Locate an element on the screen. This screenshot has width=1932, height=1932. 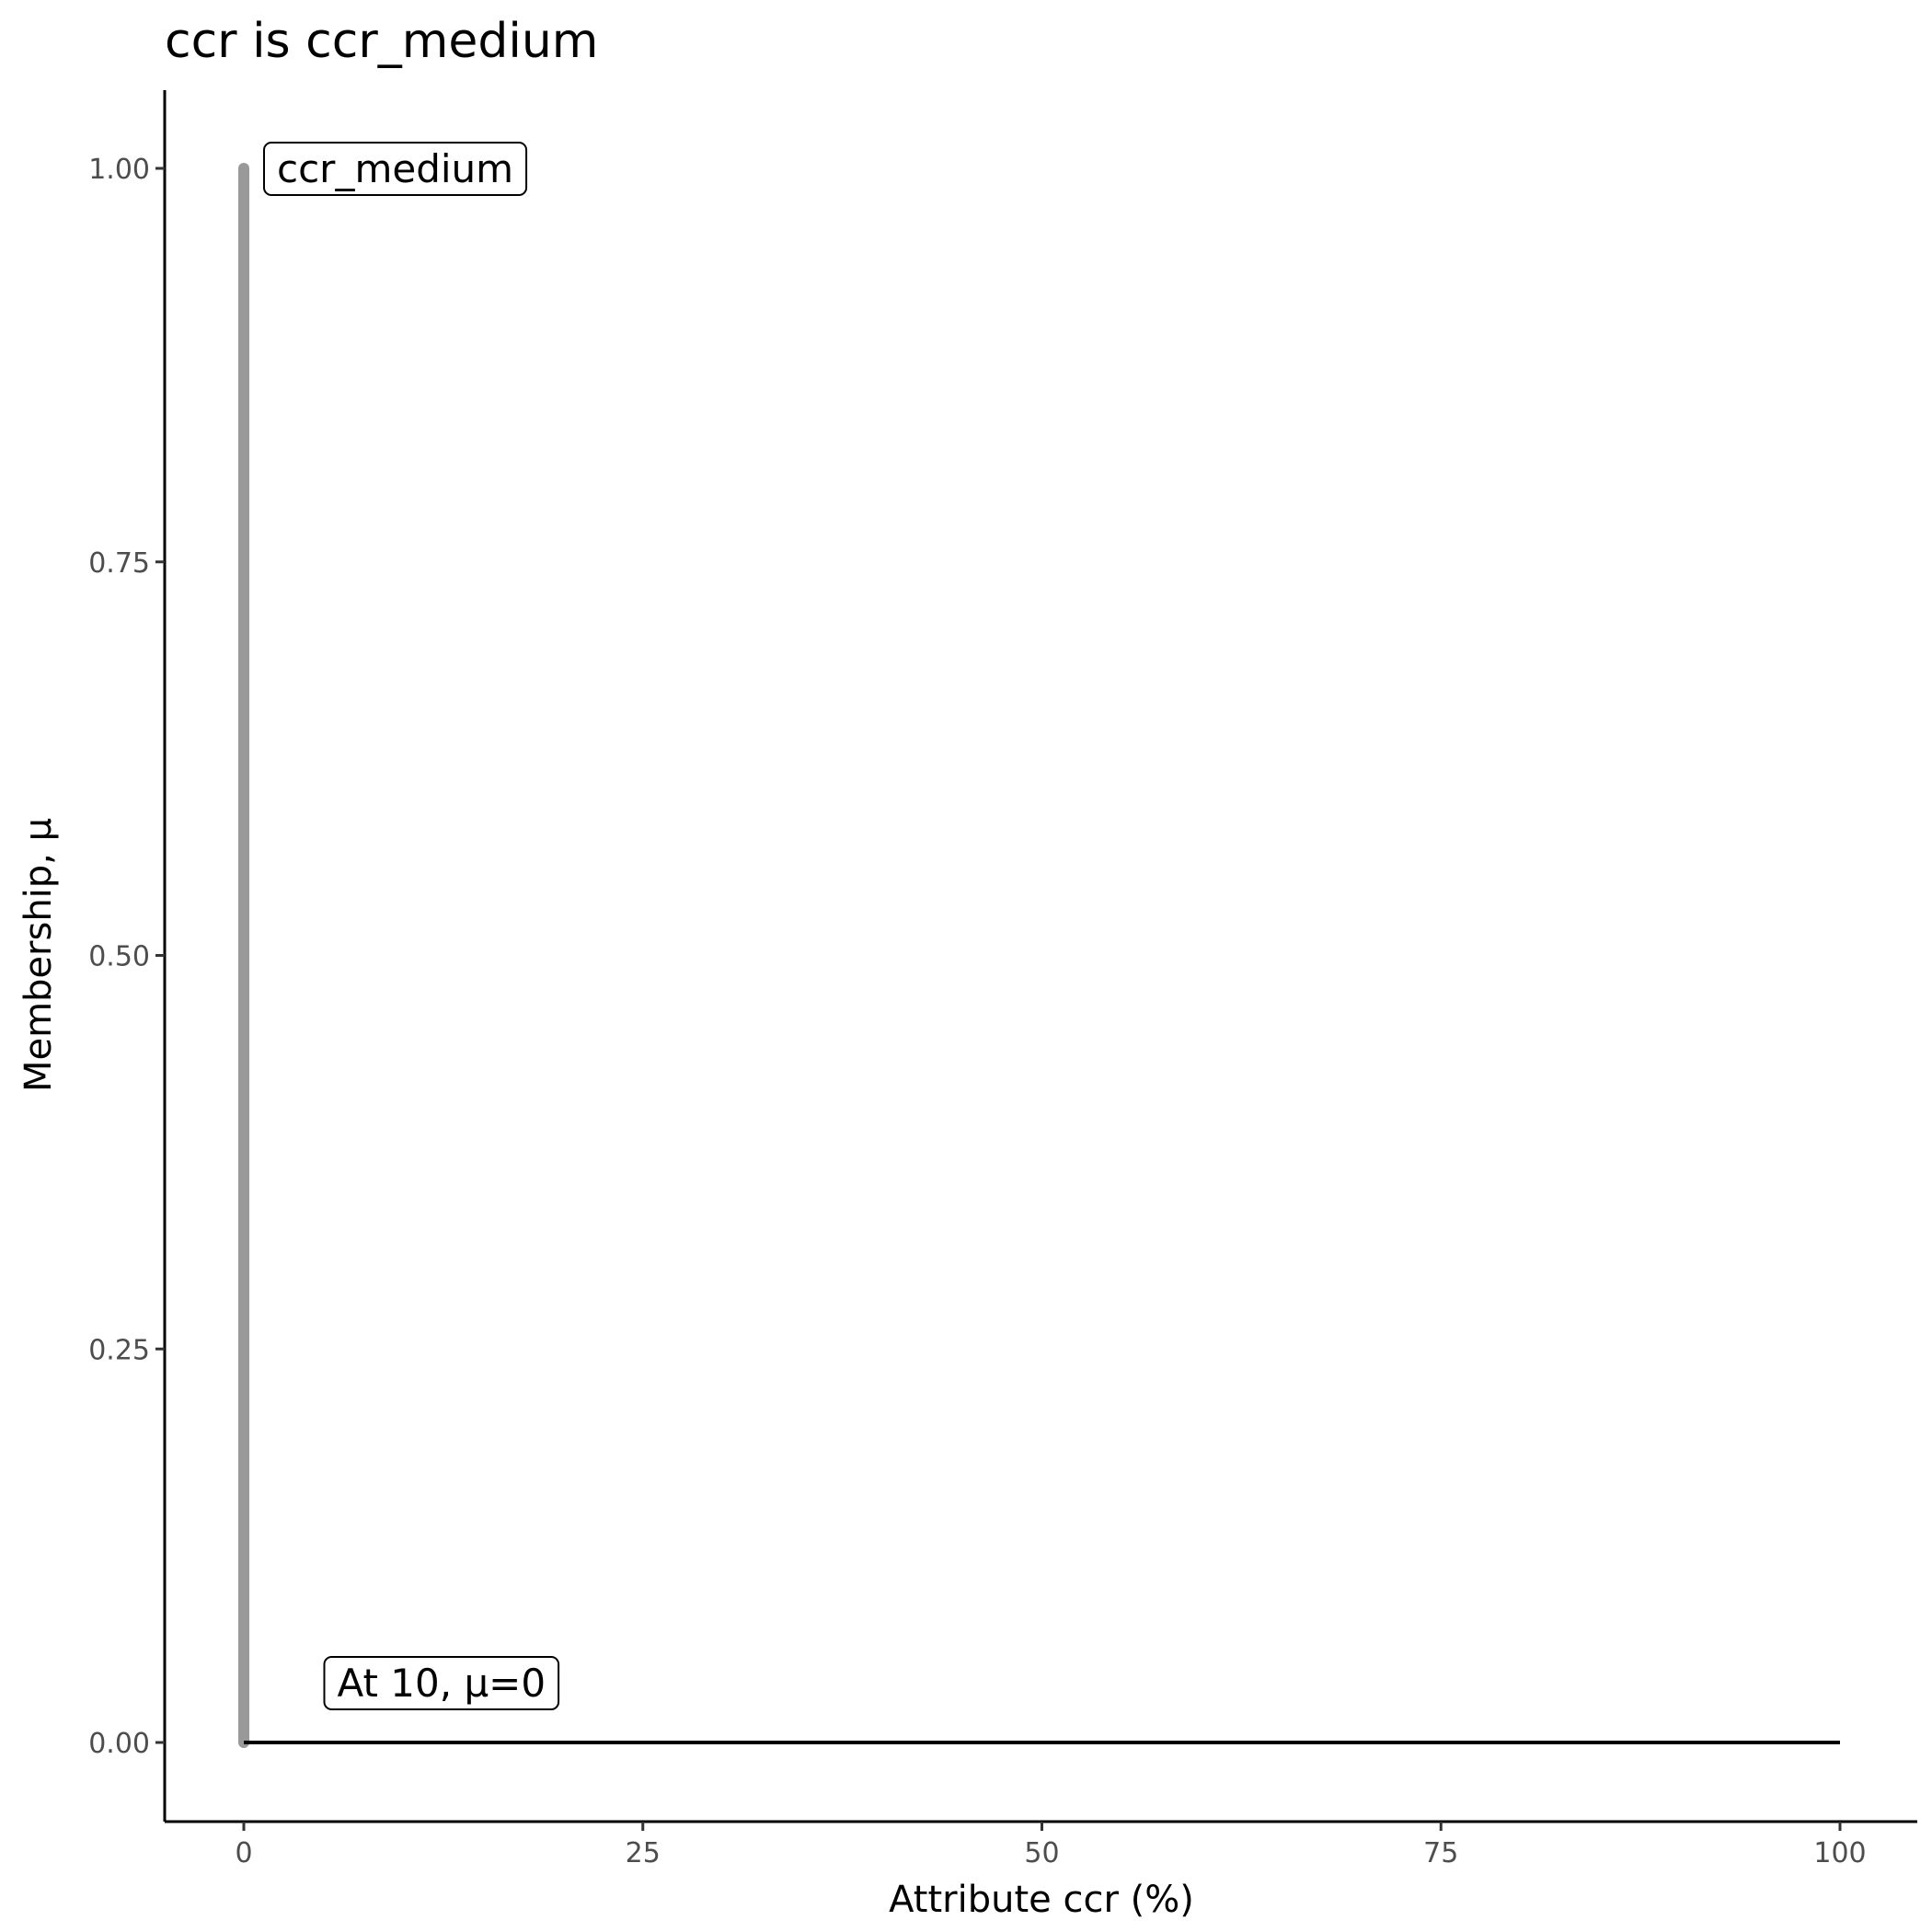
x-tick-label: 50 is located at coordinates (1041, 1853).